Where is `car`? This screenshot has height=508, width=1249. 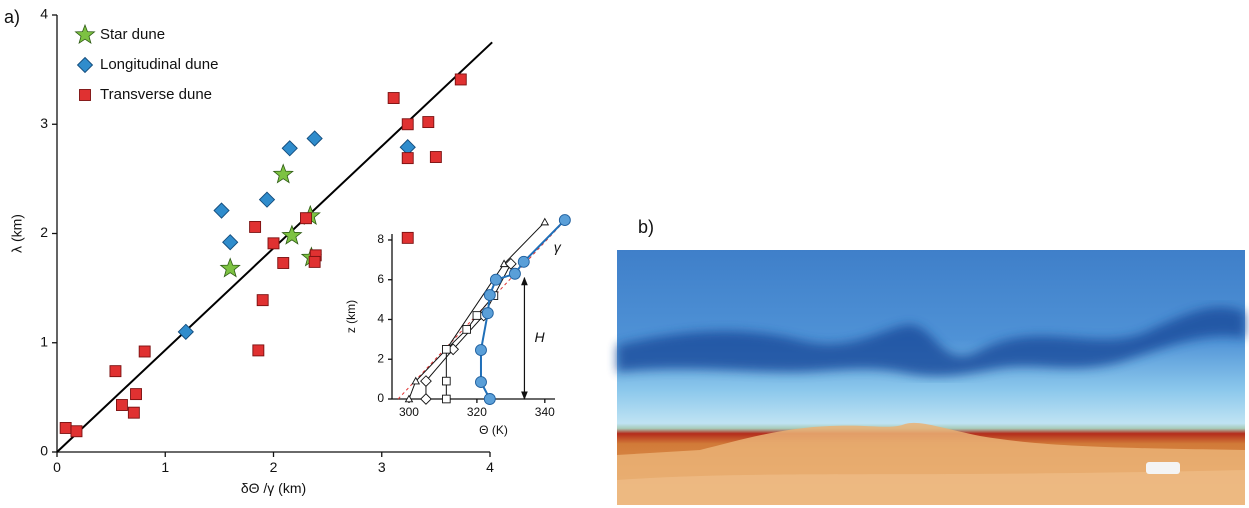 car is located at coordinates (1163, 468).